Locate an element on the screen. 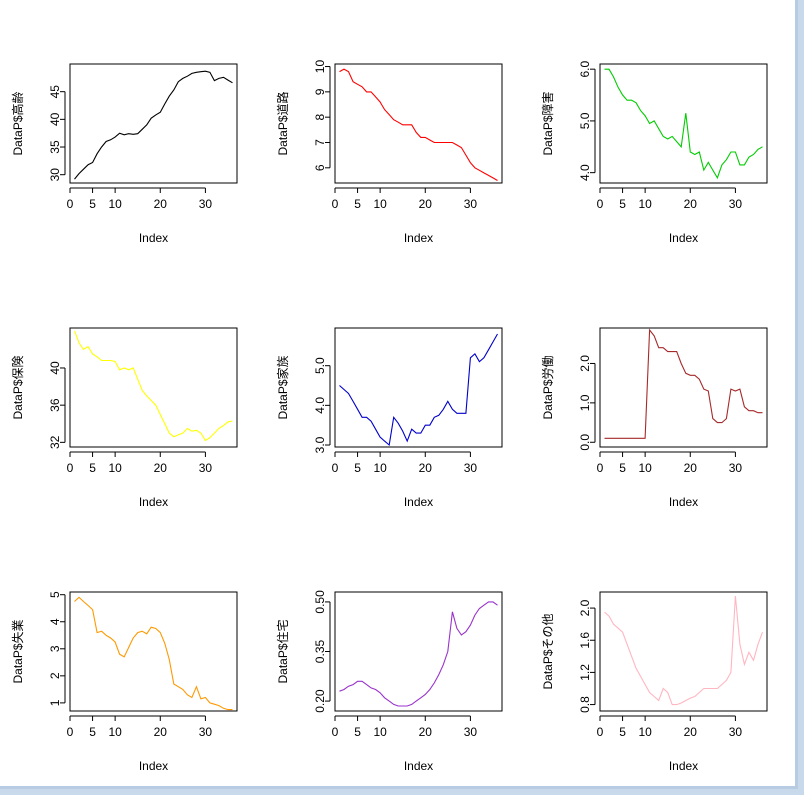  y-tick-label: 40 is located at coordinates (55, 368).